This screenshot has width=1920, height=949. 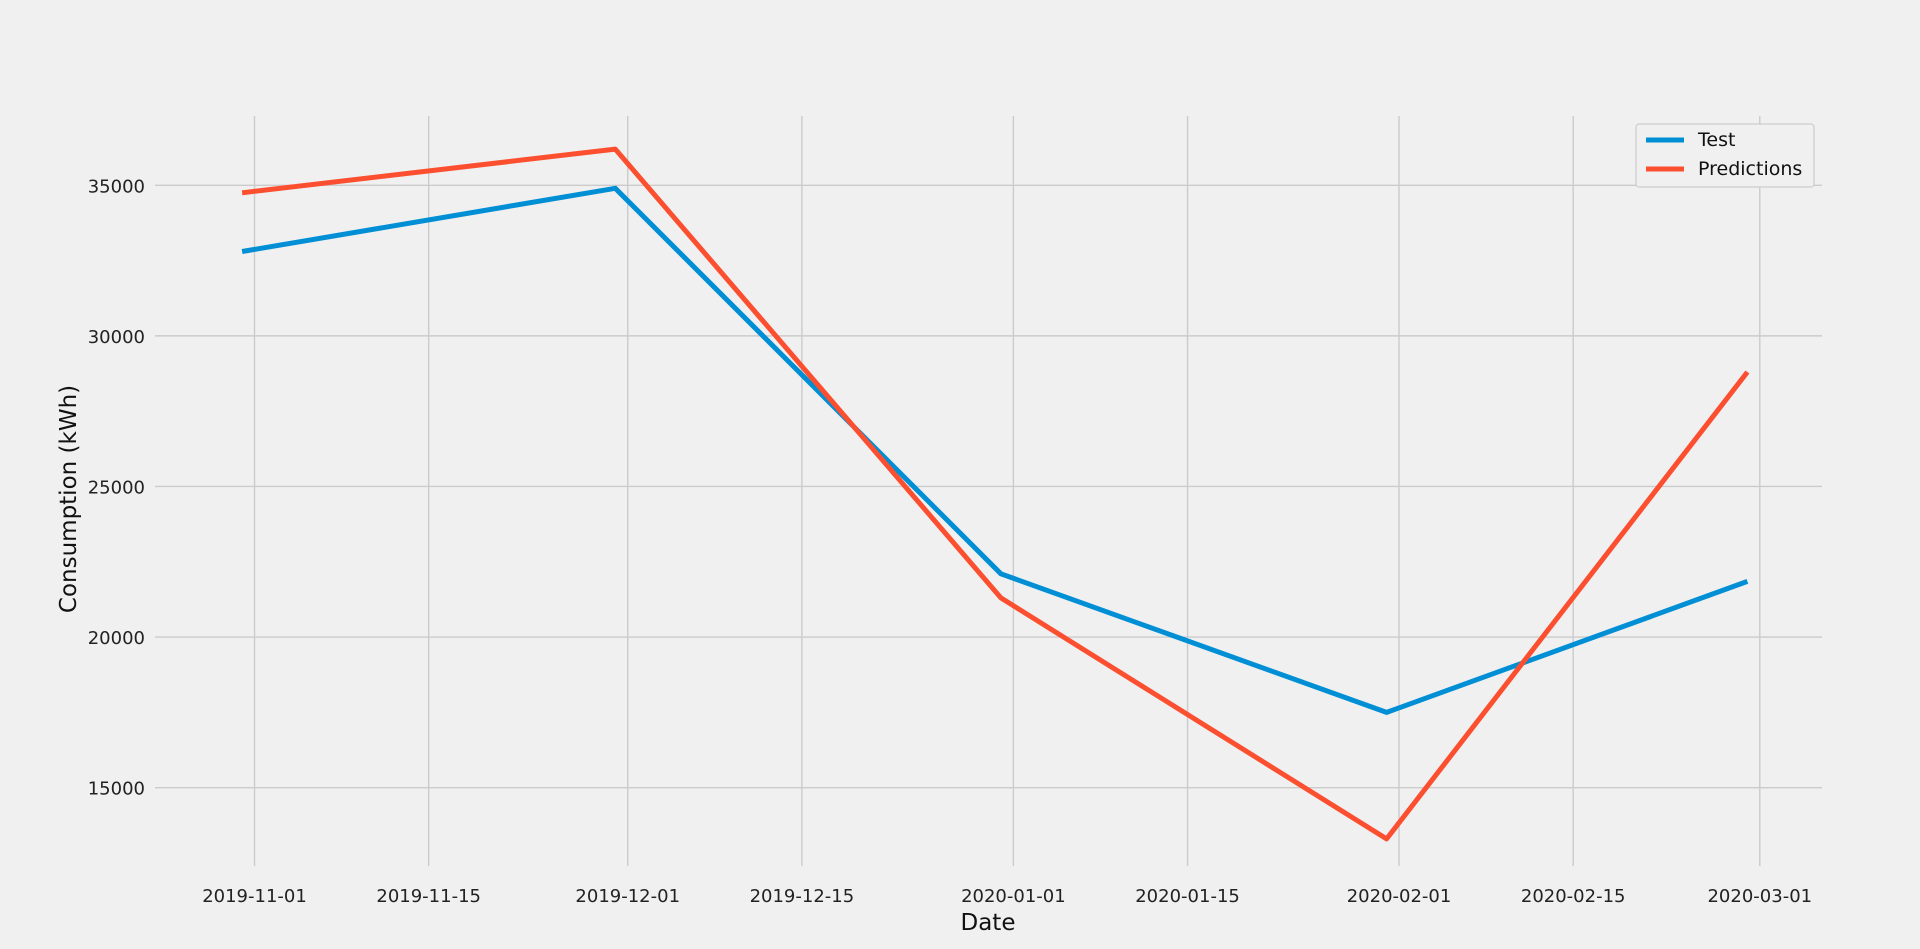 What do you see at coordinates (116, 789) in the screenshot?
I see `y-tick-label: 15000` at bounding box center [116, 789].